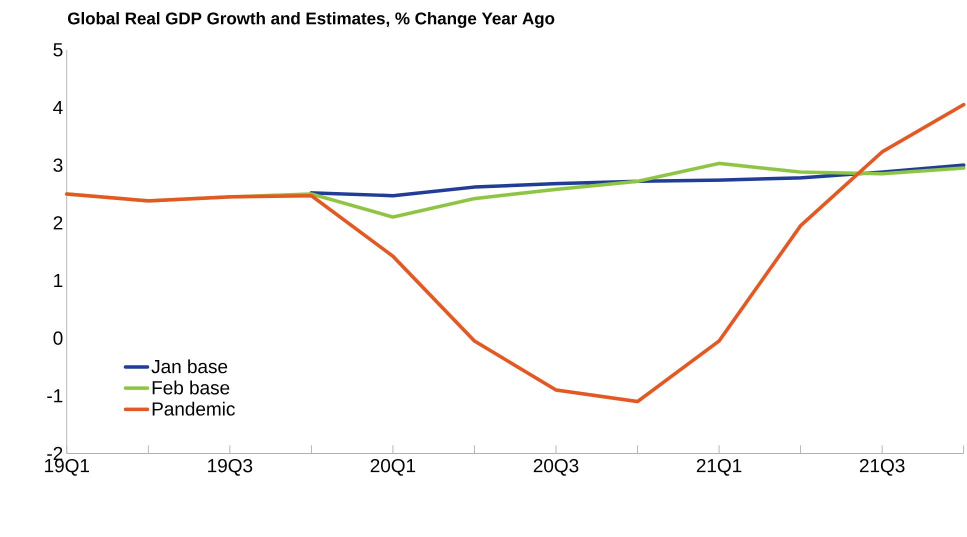 The height and width of the screenshot is (537, 967). I want to click on legend-label: Pandemic, so click(193, 409).